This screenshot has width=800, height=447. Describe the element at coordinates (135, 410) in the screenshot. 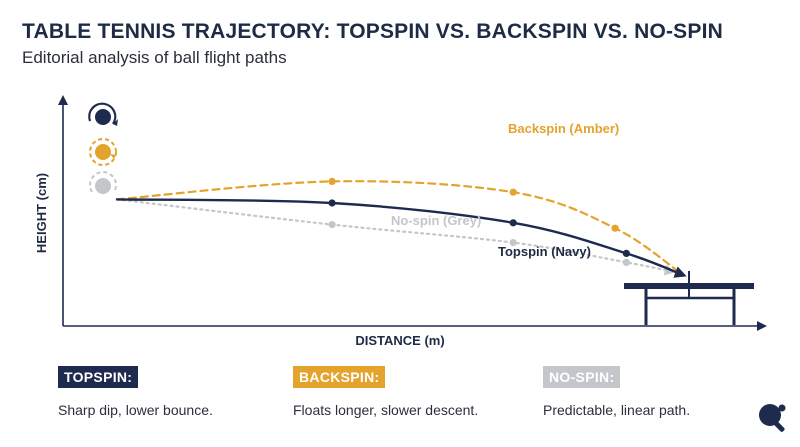

I see `legend-desc-topspin: Sharp dip, lower bounce.` at that location.